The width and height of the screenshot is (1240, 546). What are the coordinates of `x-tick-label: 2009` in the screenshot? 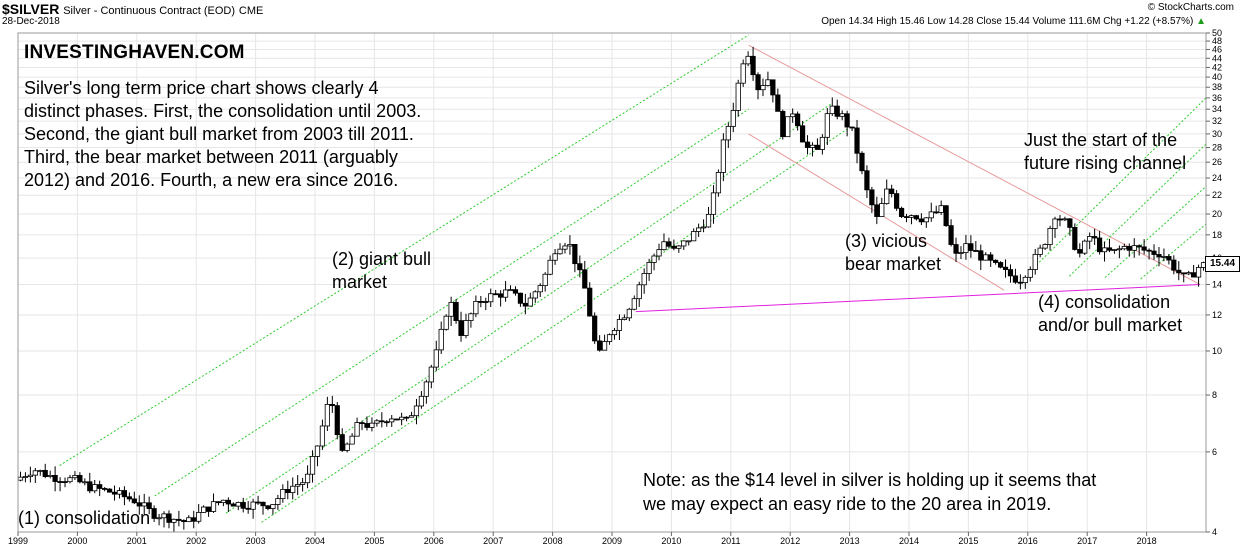 It's located at (612, 541).